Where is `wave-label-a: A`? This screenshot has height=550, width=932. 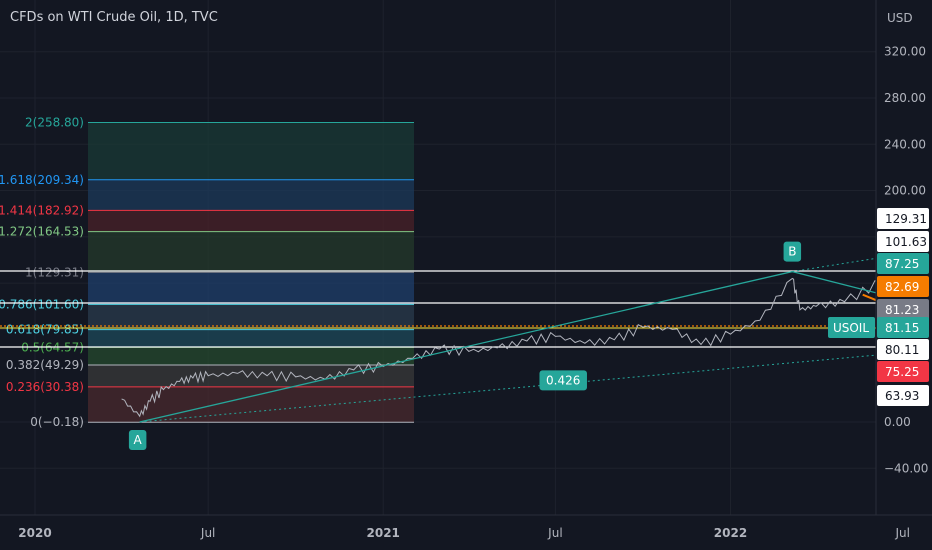
wave-label-a: A is located at coordinates (138, 440).